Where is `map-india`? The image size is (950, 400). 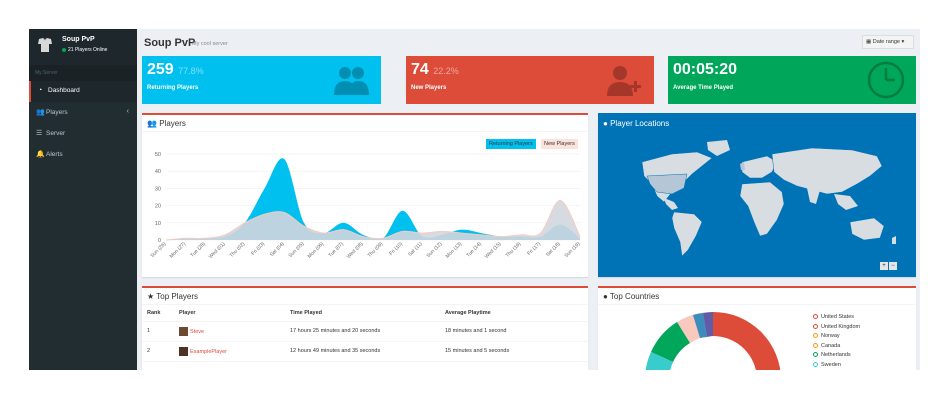 map-india is located at coordinates (813, 196).